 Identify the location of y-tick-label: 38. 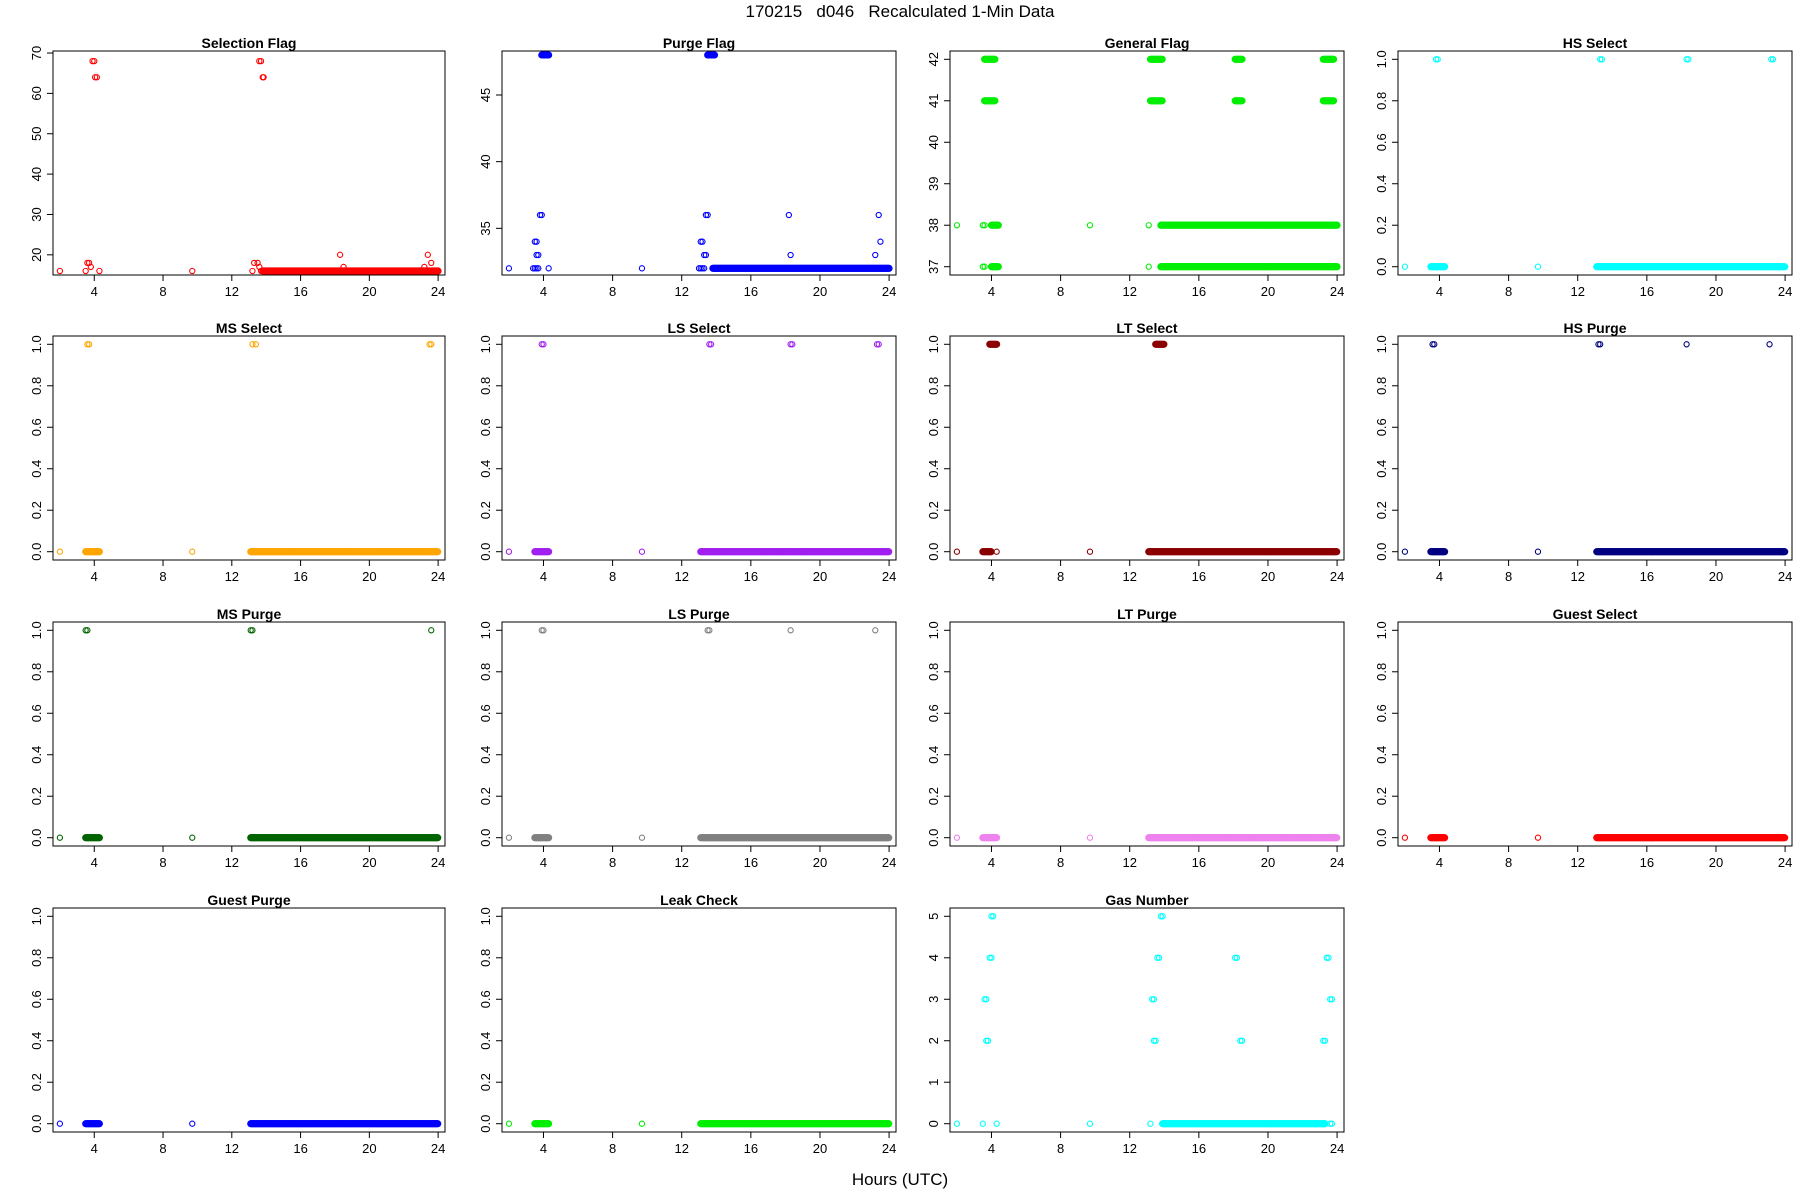
(933, 225).